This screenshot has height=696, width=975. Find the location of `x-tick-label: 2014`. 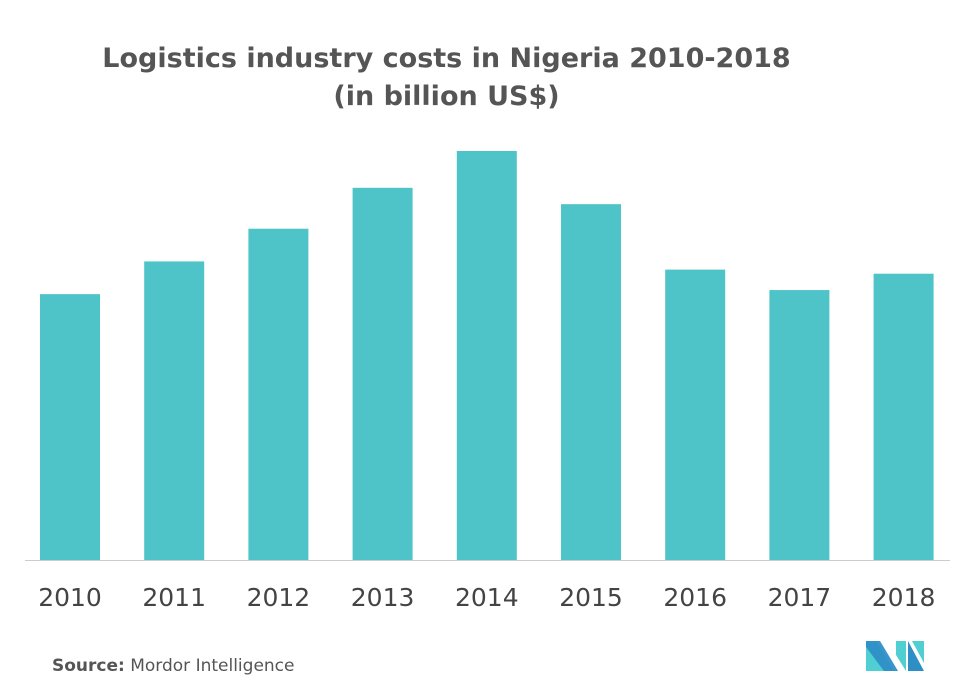

x-tick-label: 2014 is located at coordinates (487, 597).